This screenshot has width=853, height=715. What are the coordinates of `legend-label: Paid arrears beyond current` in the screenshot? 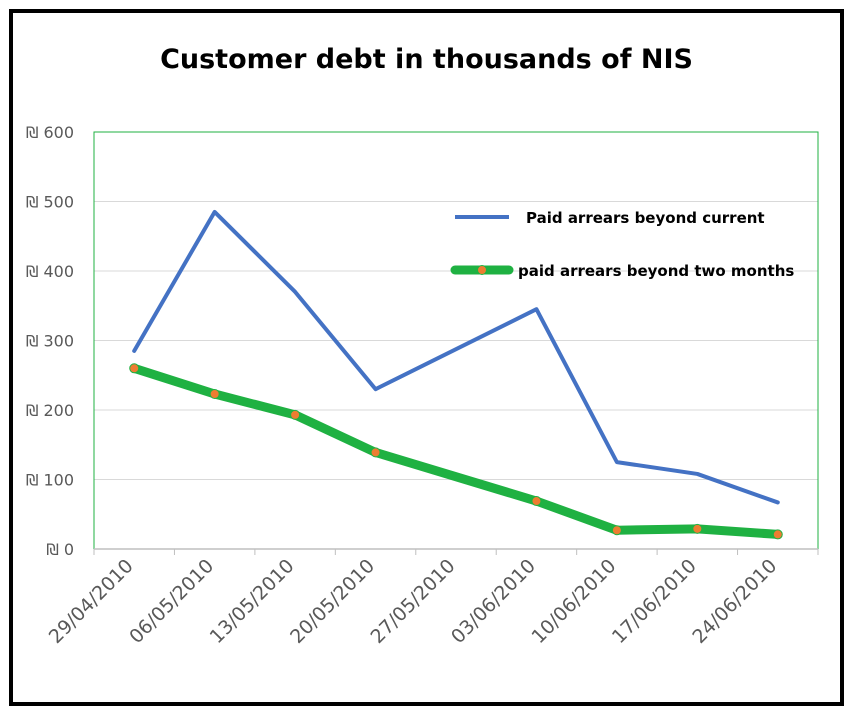 It's located at (645, 218).